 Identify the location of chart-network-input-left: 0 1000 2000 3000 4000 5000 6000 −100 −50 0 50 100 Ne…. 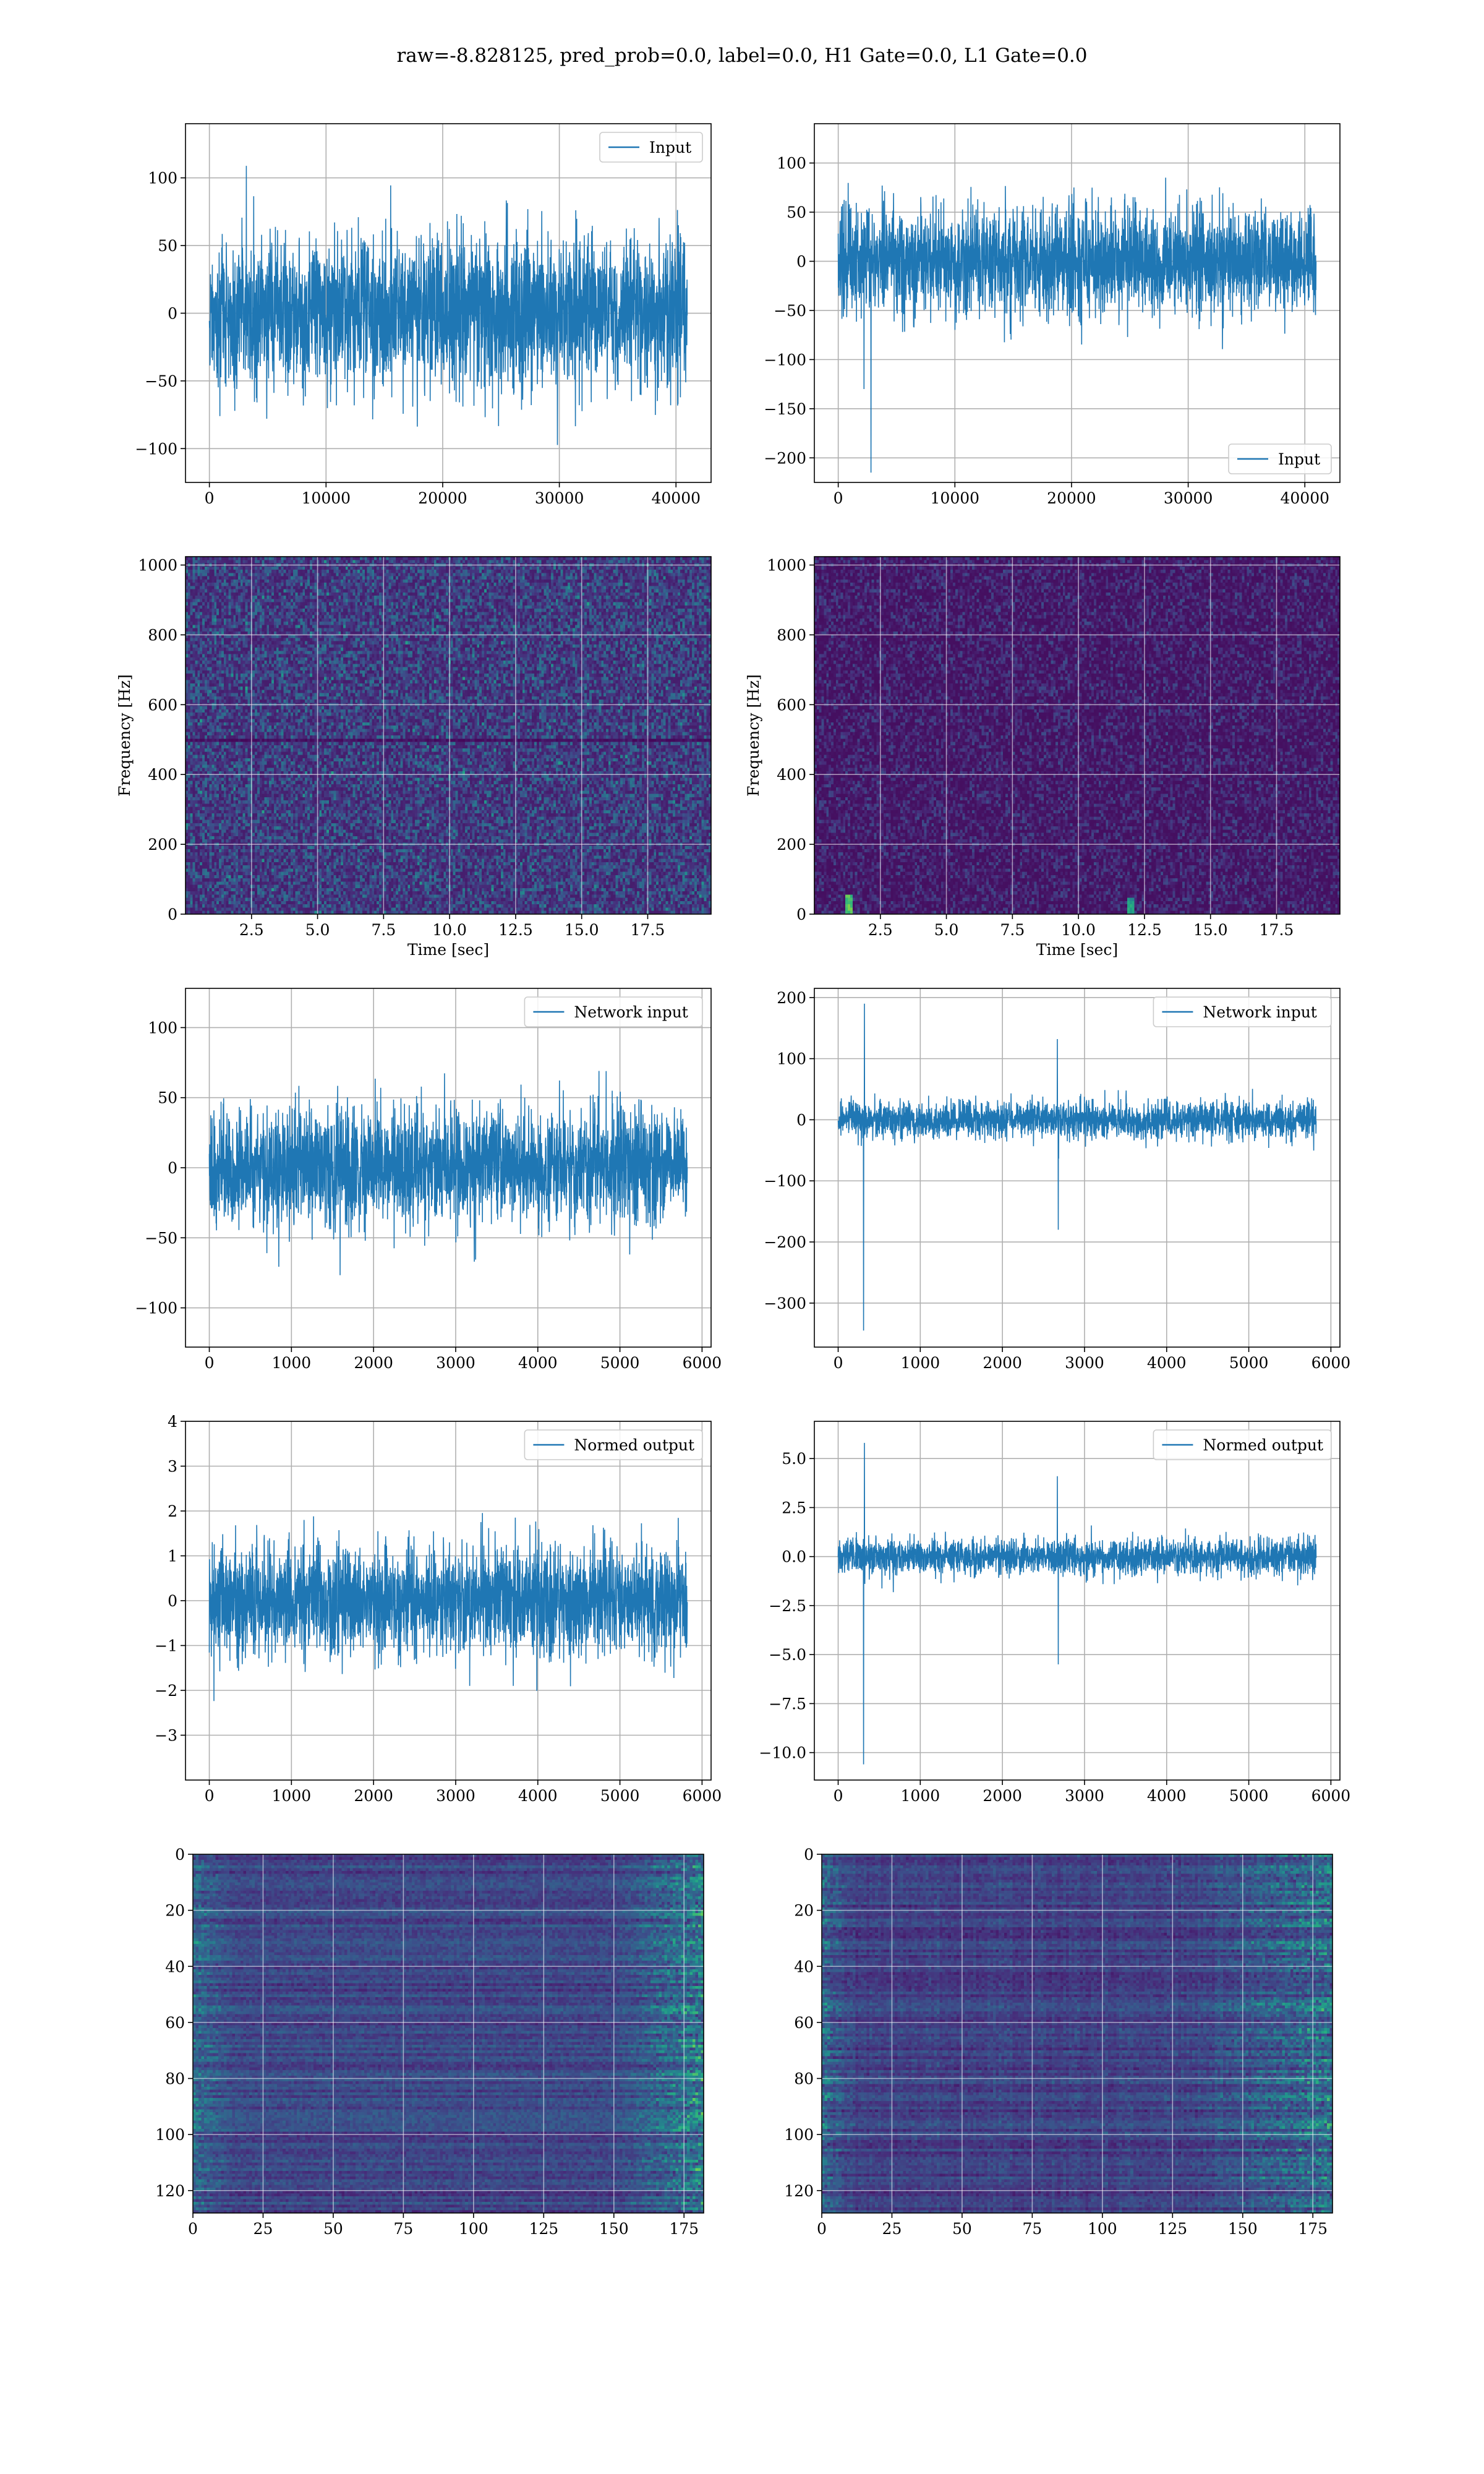
(428, 1180).